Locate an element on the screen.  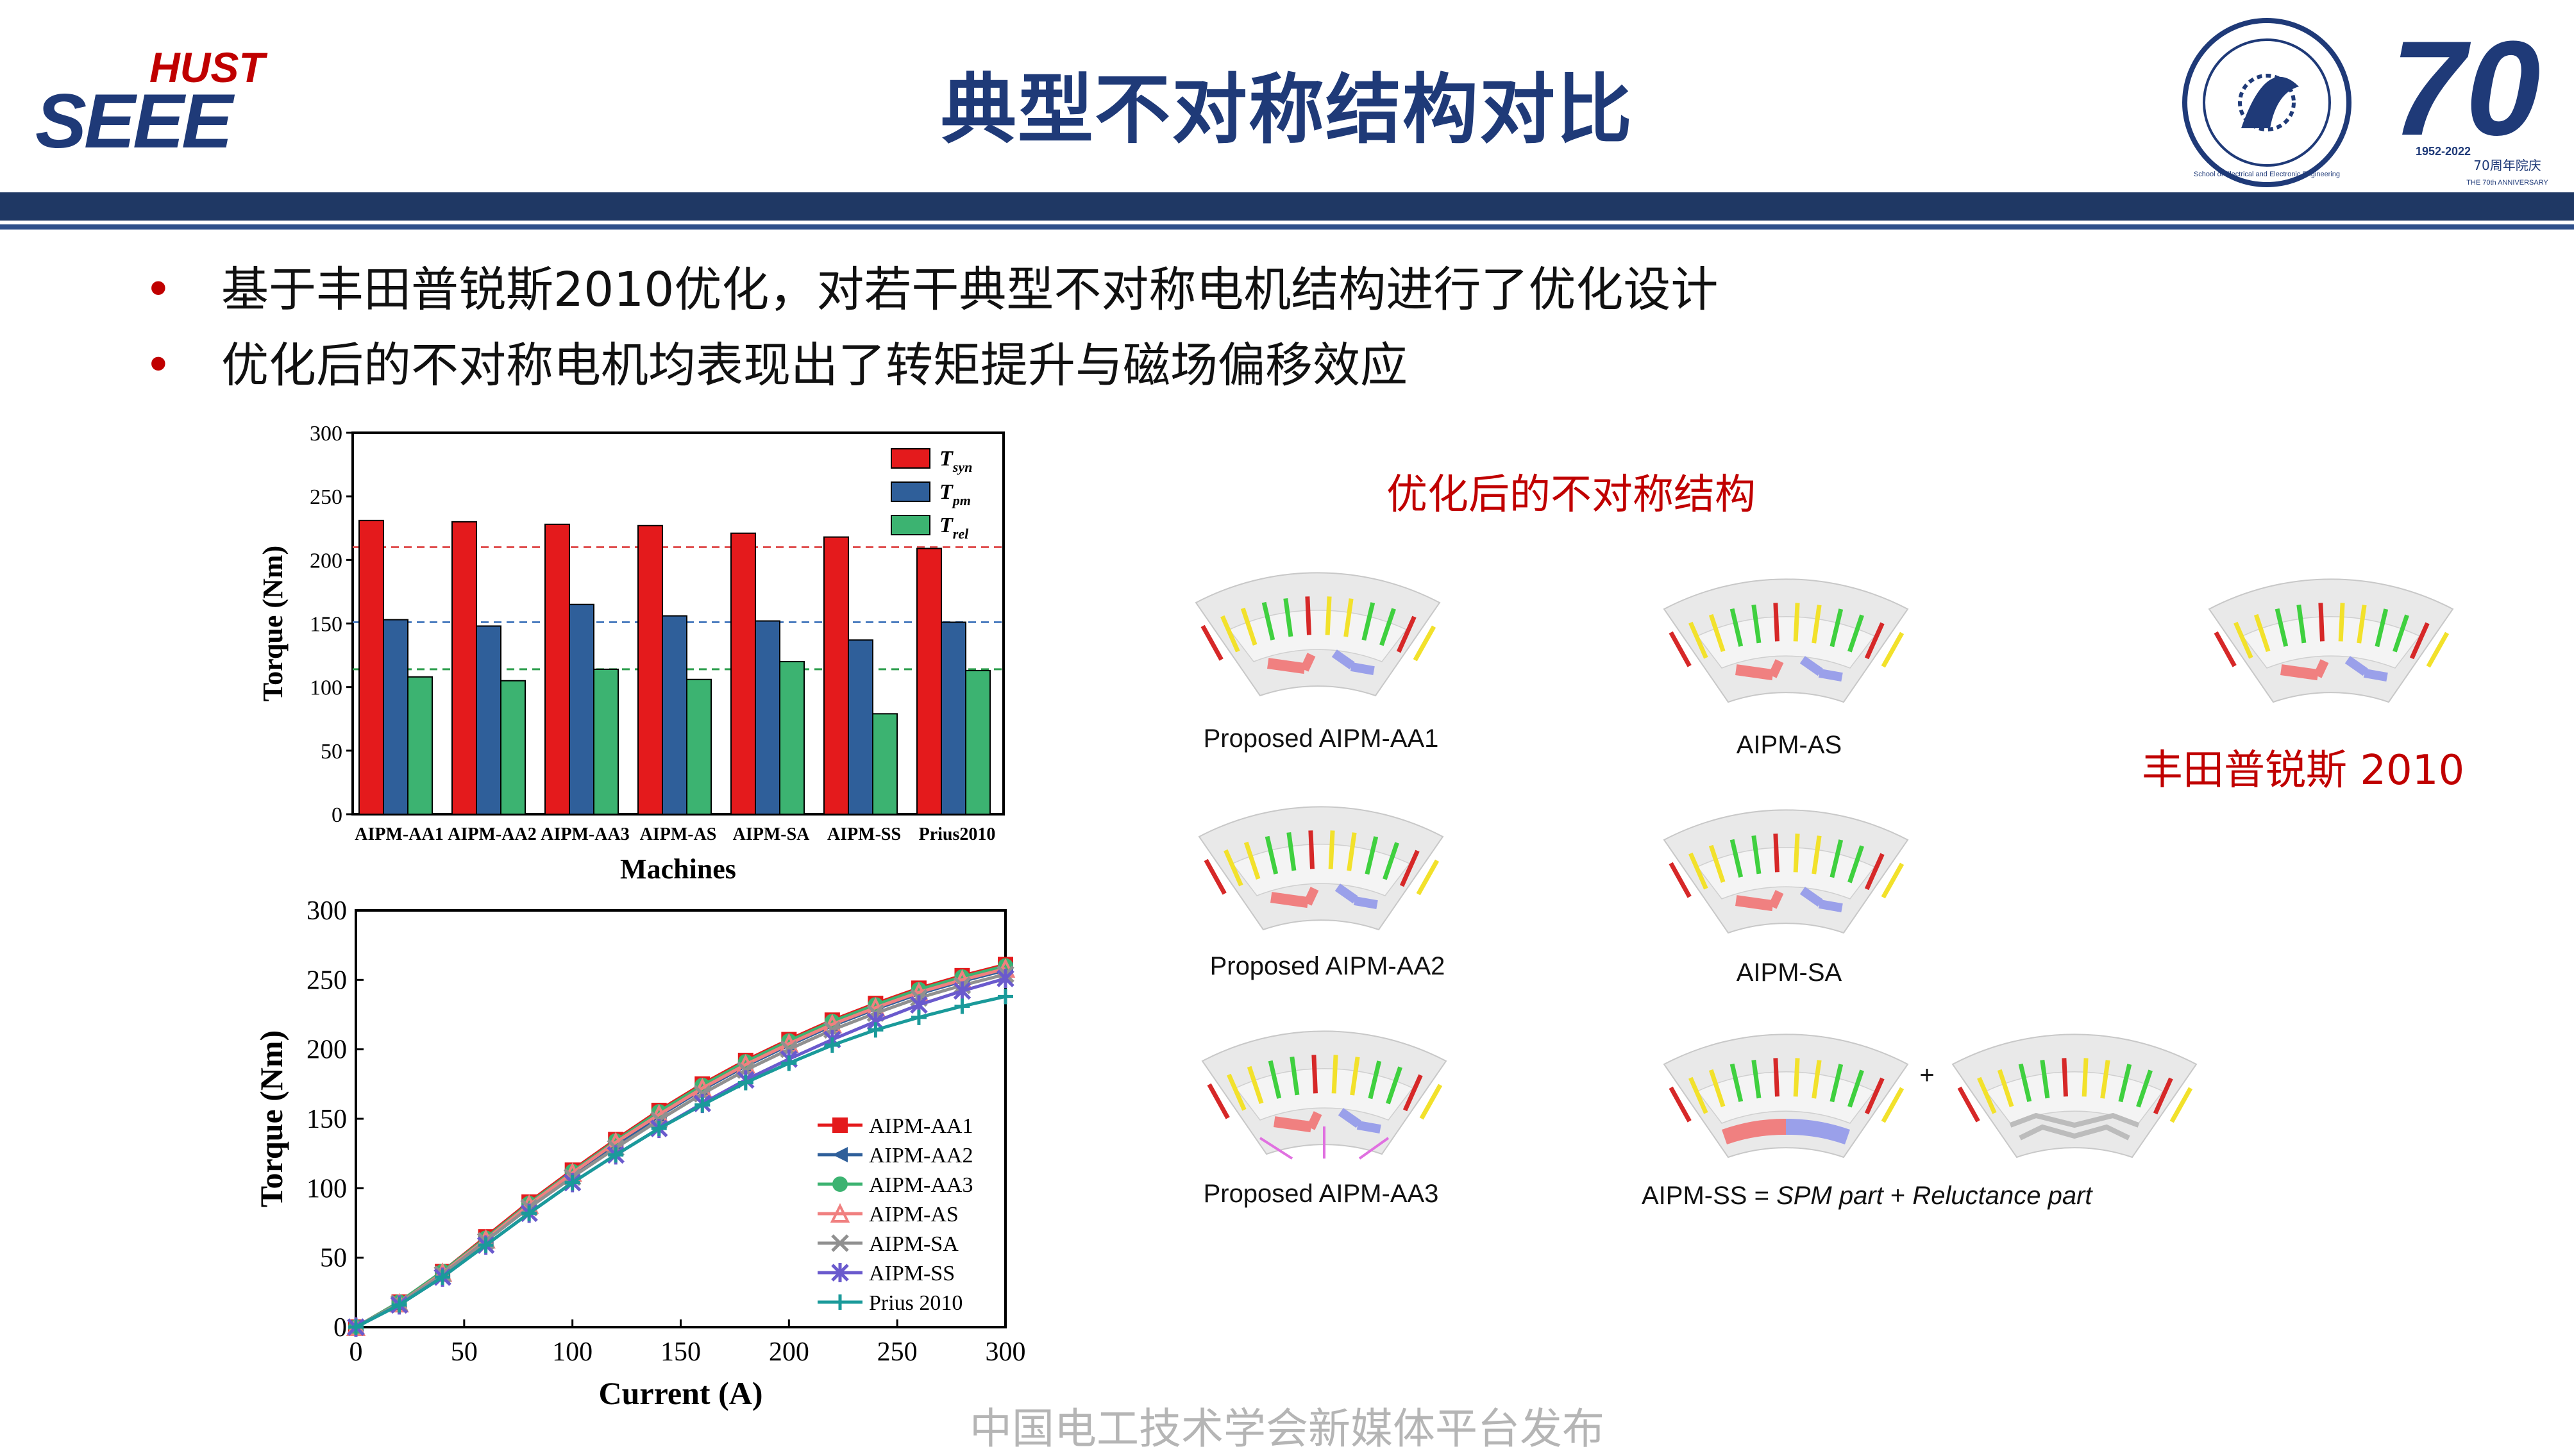
point-aipm-ss is located at coordinates (962, 991).